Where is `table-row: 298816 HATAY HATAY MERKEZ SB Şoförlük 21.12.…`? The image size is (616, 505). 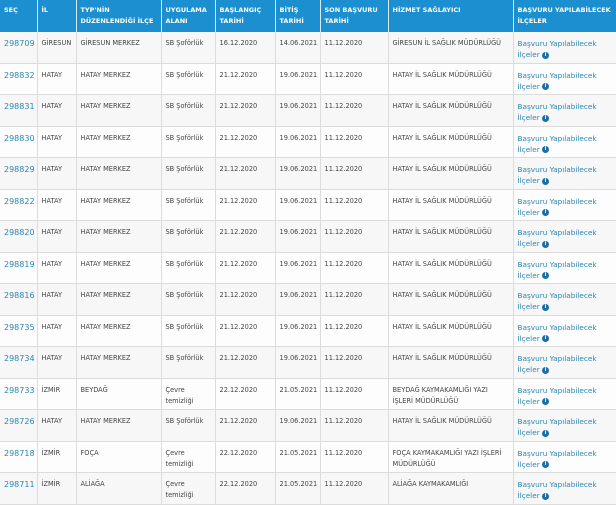 table-row: 298816 HATAY HATAY MERKEZ SB Şoförlük 21.12.… is located at coordinates (308, 299).